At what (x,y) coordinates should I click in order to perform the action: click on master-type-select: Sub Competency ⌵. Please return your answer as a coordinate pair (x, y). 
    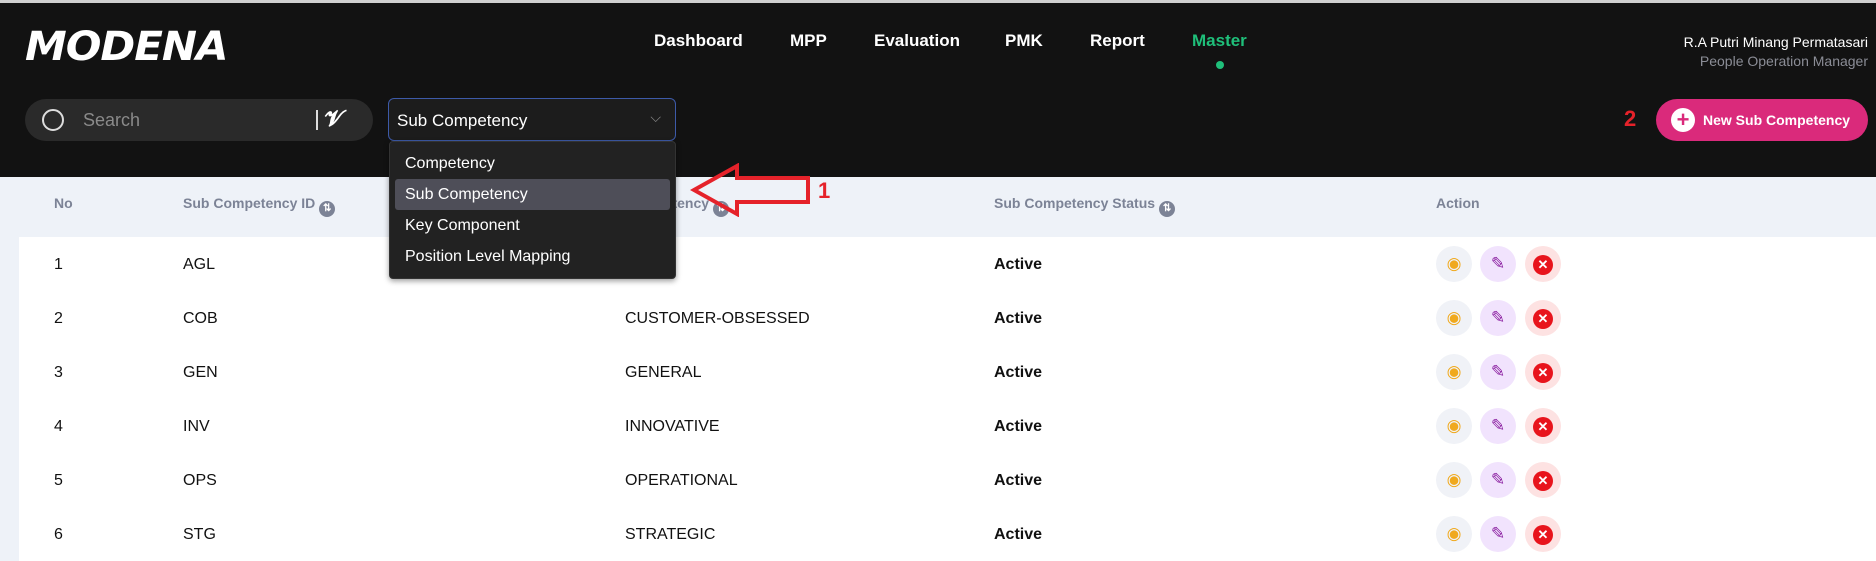
    Looking at the image, I should click on (532, 119).